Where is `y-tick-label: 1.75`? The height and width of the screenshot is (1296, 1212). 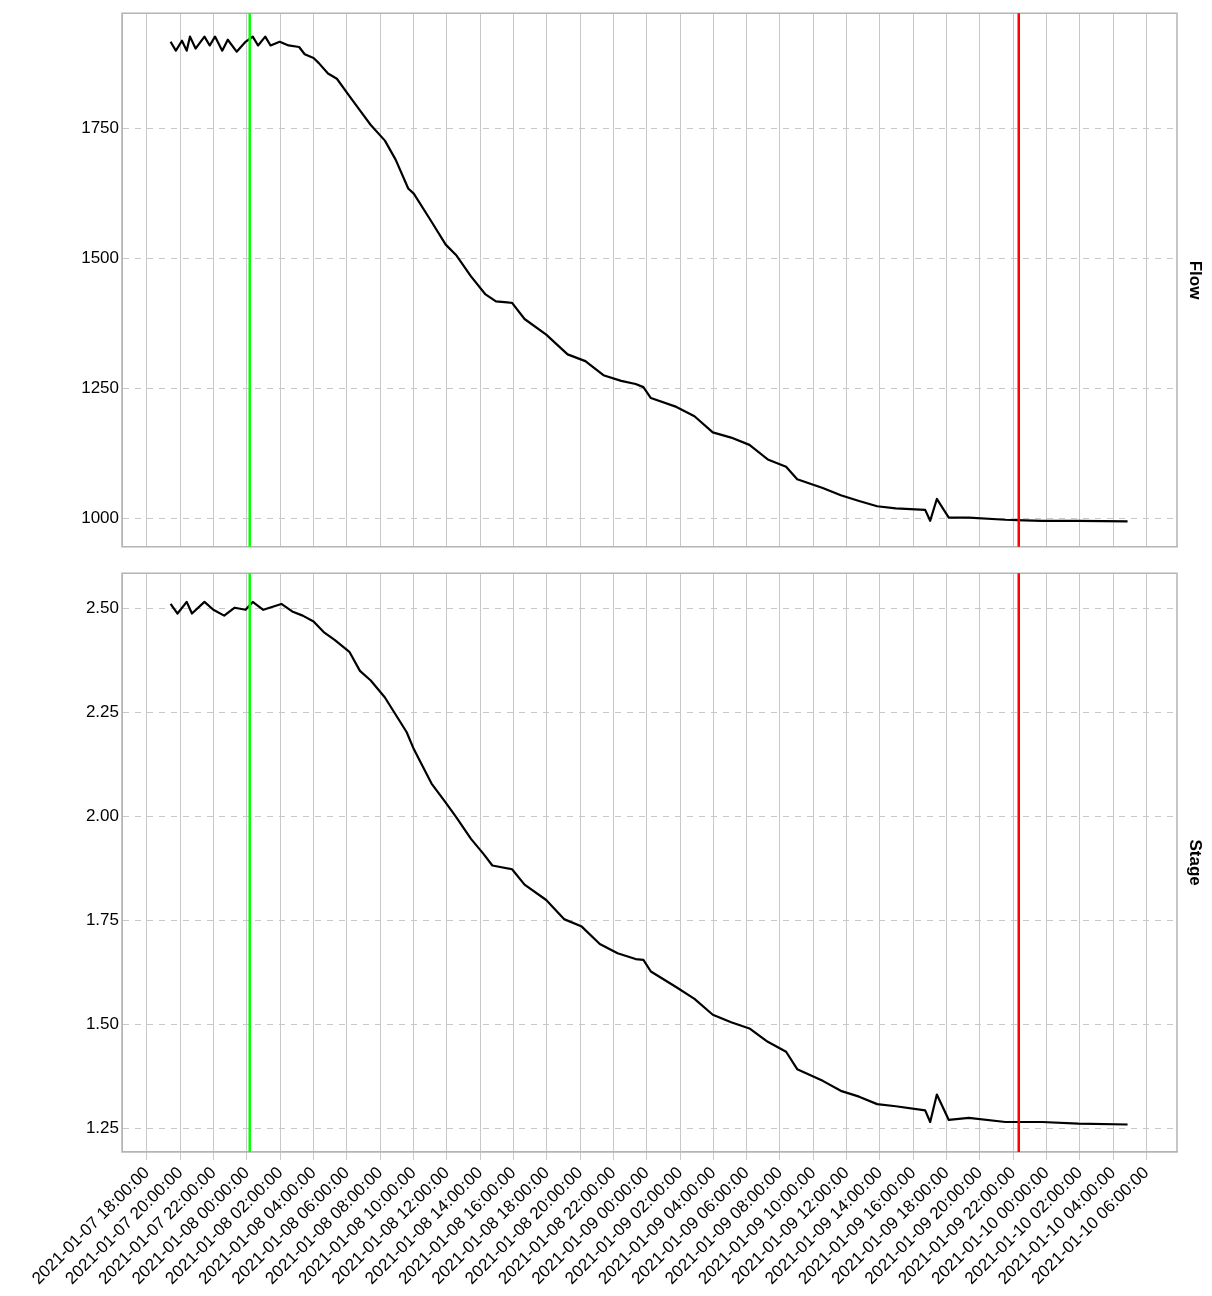
y-tick-label: 1.75 is located at coordinates (102, 920).